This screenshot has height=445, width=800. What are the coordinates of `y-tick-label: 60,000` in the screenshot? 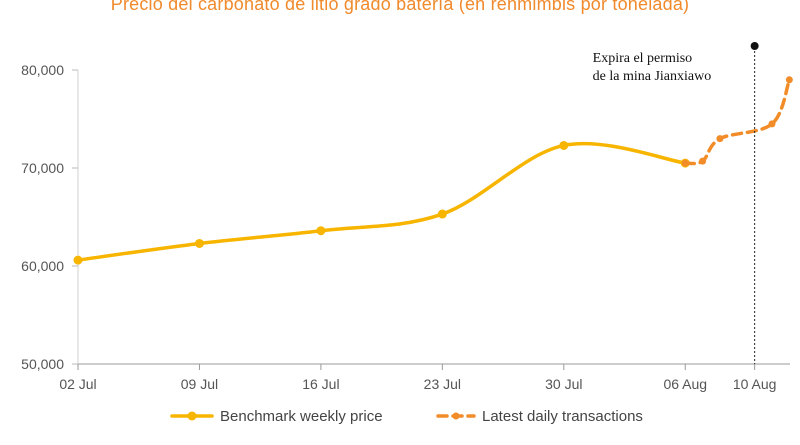 It's located at (42, 266).